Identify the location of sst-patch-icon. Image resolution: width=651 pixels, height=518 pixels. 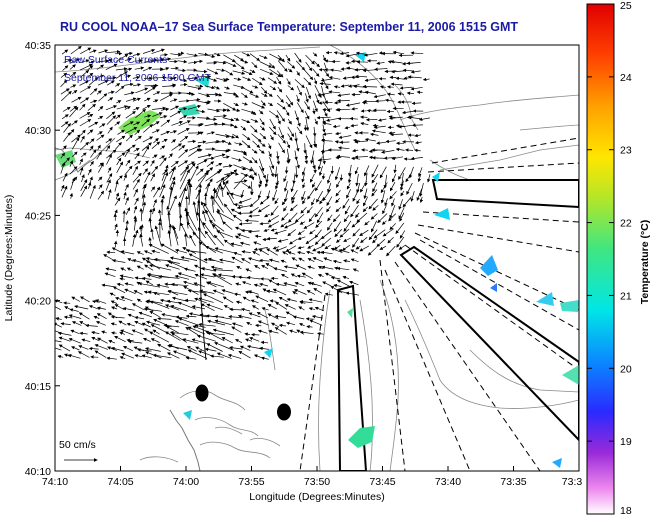
(493, 287).